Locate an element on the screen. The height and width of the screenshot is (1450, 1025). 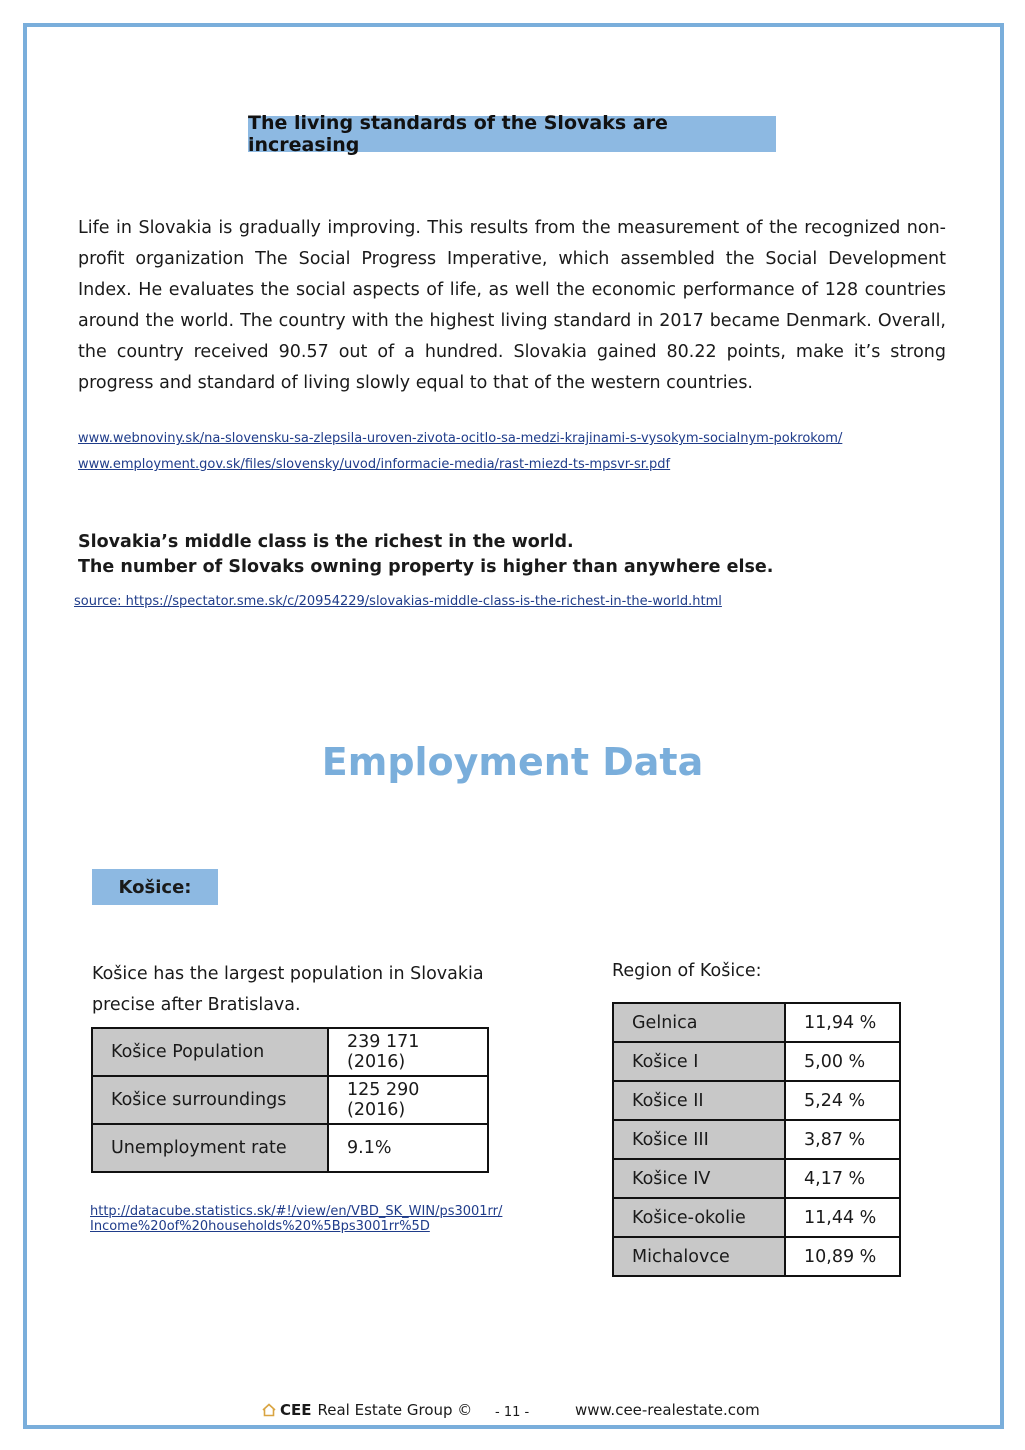
footer-brand-bold: CEE is located at coordinates (296, 1410).